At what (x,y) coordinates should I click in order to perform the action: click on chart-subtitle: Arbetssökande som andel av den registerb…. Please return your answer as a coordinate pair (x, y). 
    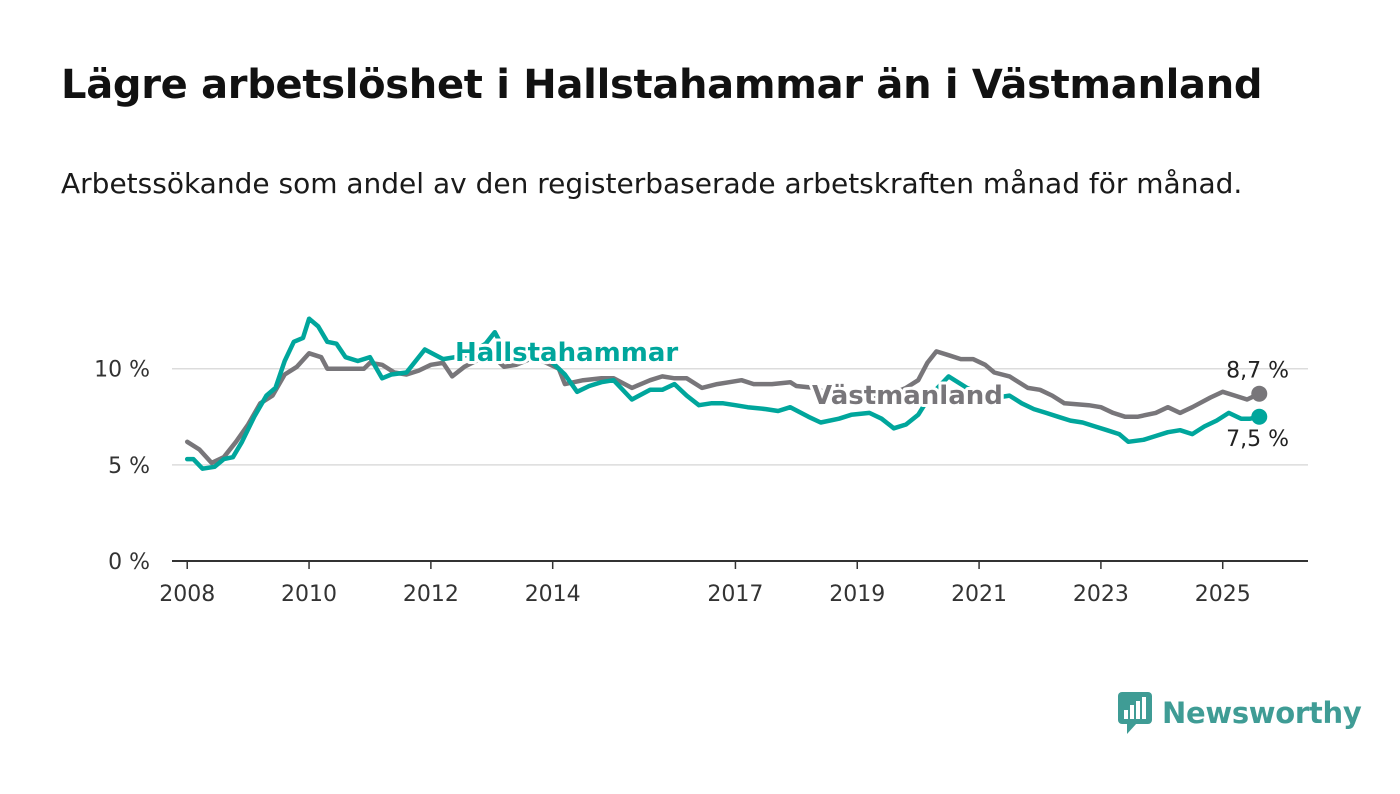
    Looking at the image, I should click on (652, 183).